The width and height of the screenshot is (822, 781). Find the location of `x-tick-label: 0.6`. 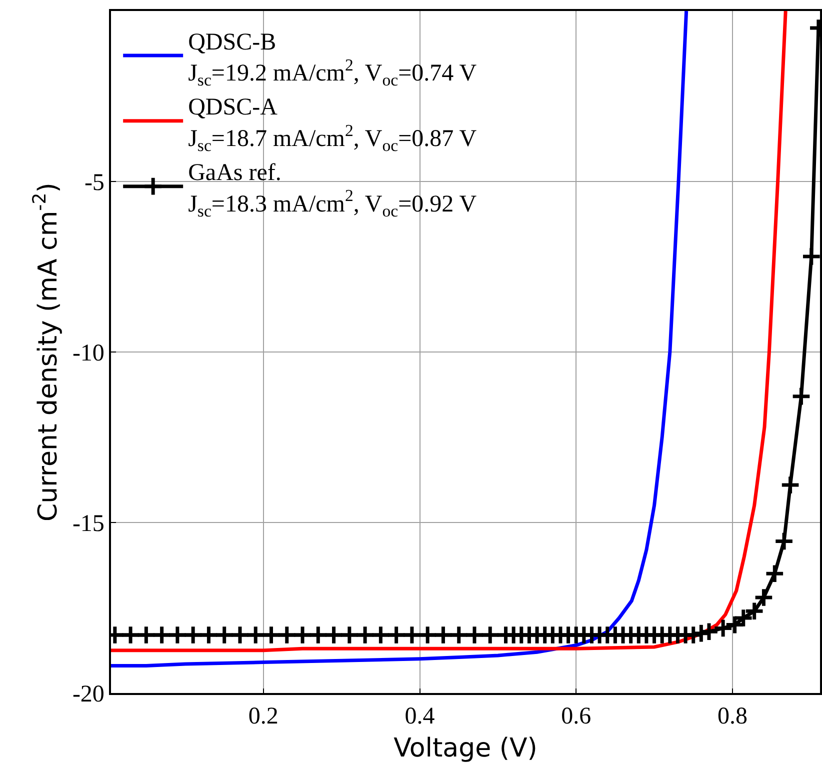

x-tick-label: 0.6 is located at coordinates (576, 717).